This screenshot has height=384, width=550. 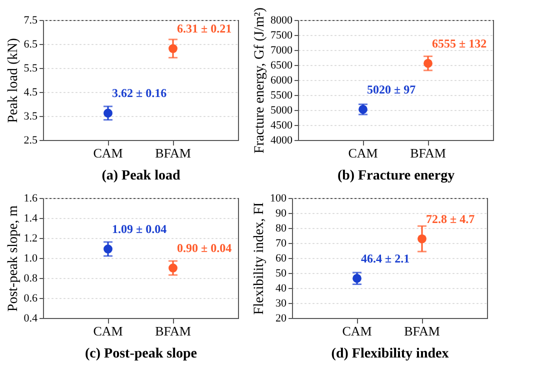 What do you see at coordinates (281, 96) in the screenshot?
I see `y-tick-label: 5500` at bounding box center [281, 96].